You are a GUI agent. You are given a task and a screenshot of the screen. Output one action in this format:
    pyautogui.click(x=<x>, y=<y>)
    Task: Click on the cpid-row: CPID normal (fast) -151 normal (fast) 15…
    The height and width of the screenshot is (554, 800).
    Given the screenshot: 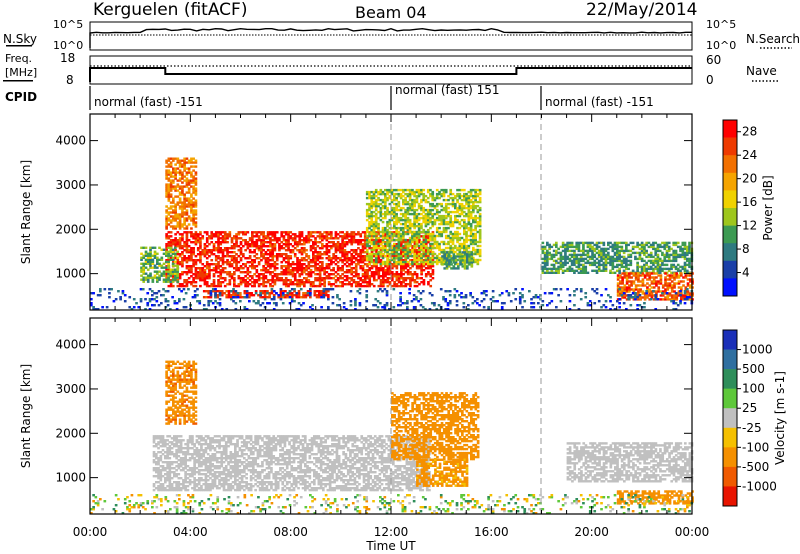 What is the action you would take?
    pyautogui.click(x=329, y=96)
    